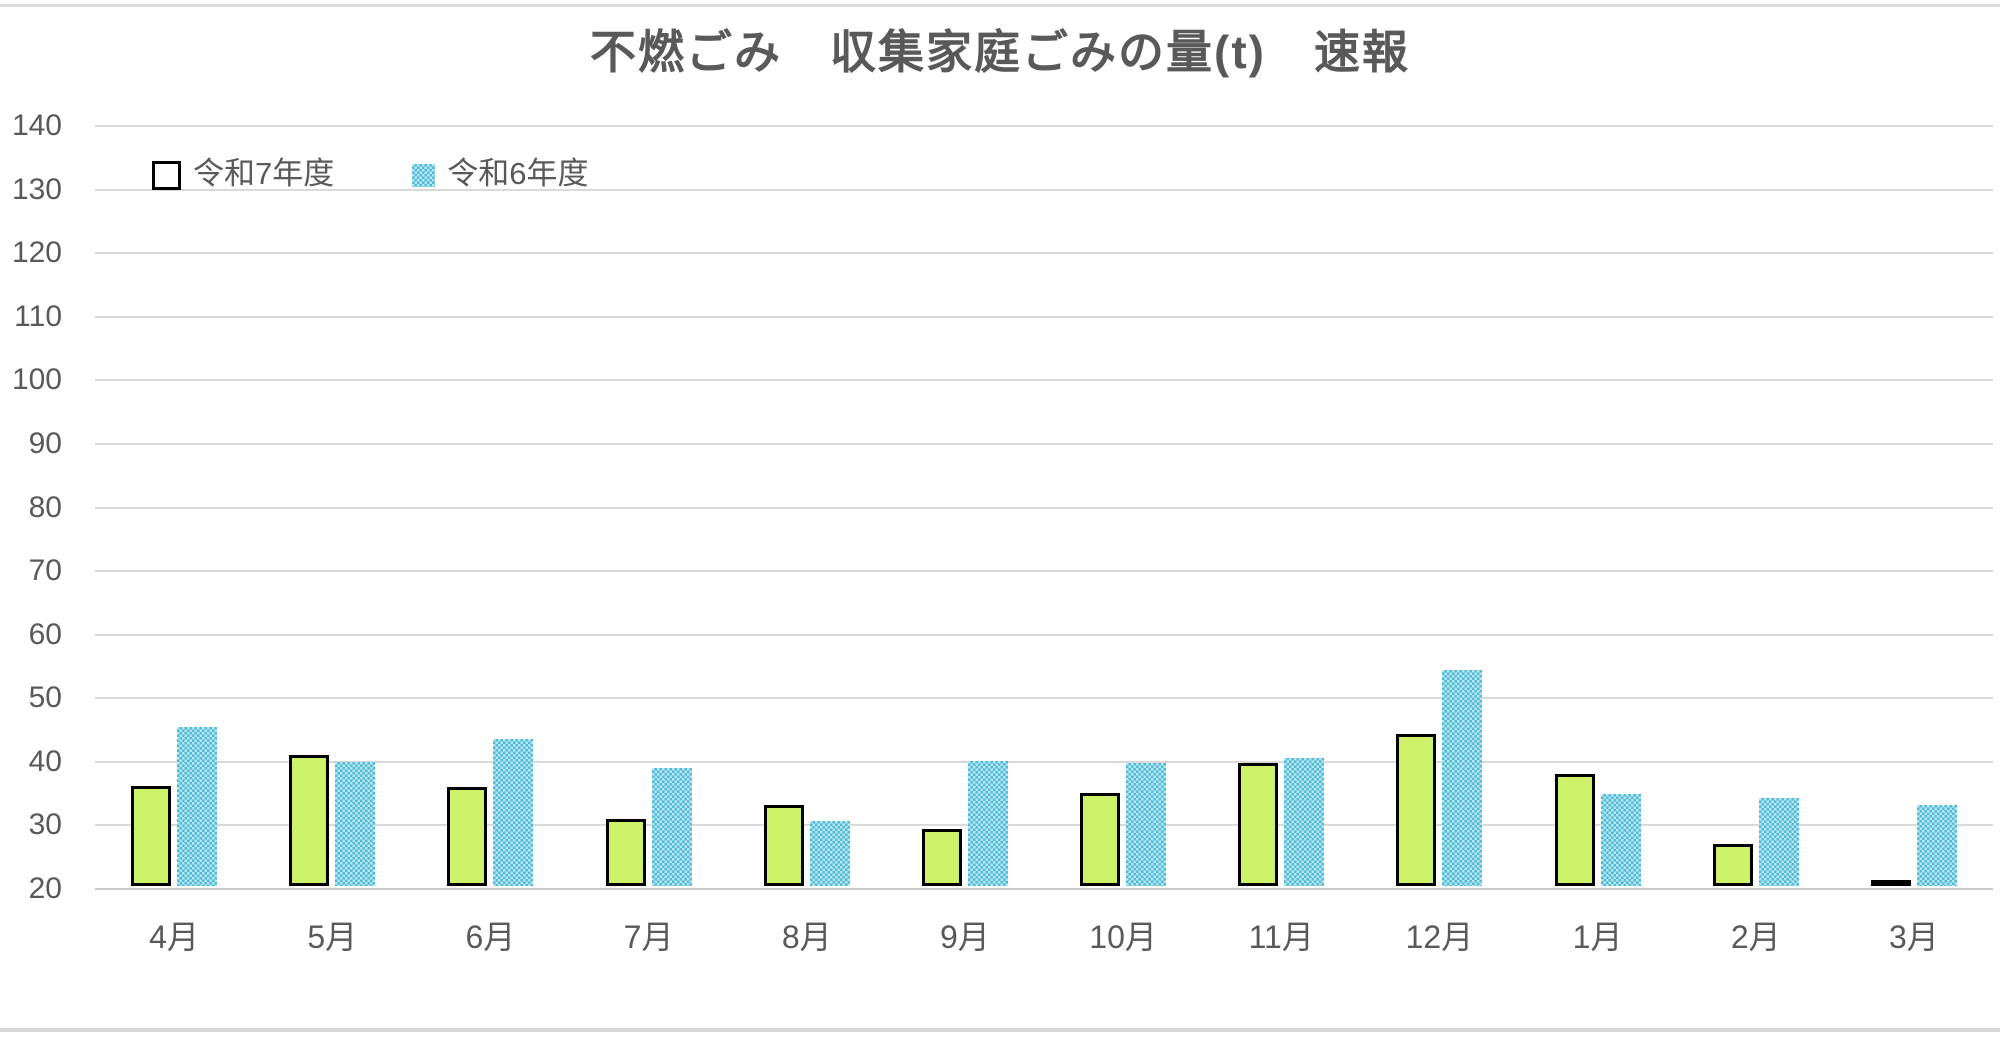 The image size is (2000, 1040). I want to click on x-tick-label-8月: 8月, so click(806, 937).